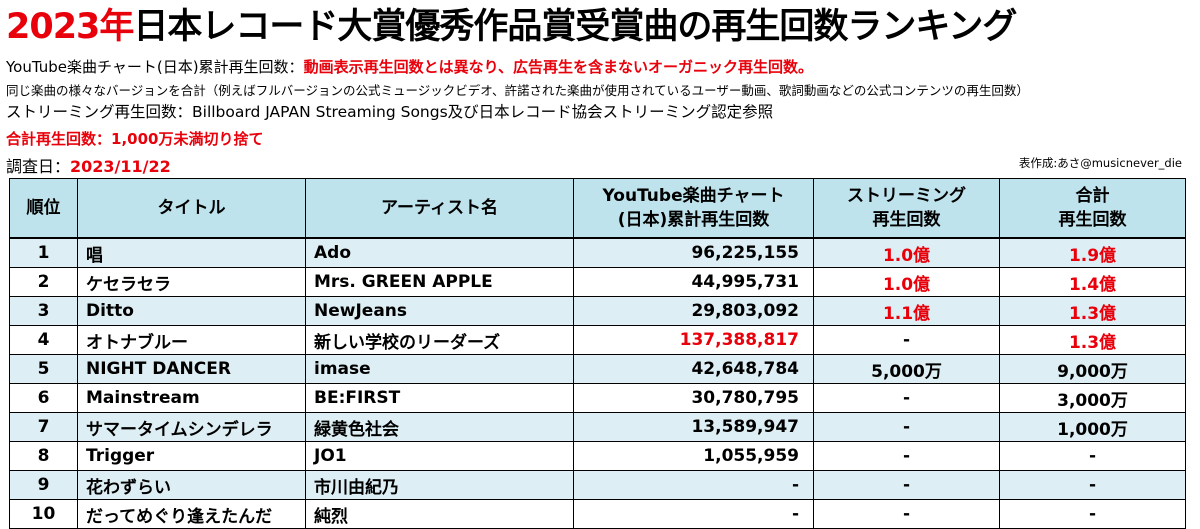 The height and width of the screenshot is (529, 1200). Describe the element at coordinates (70, 27) in the screenshot. I see `title-year: 2023年` at that location.